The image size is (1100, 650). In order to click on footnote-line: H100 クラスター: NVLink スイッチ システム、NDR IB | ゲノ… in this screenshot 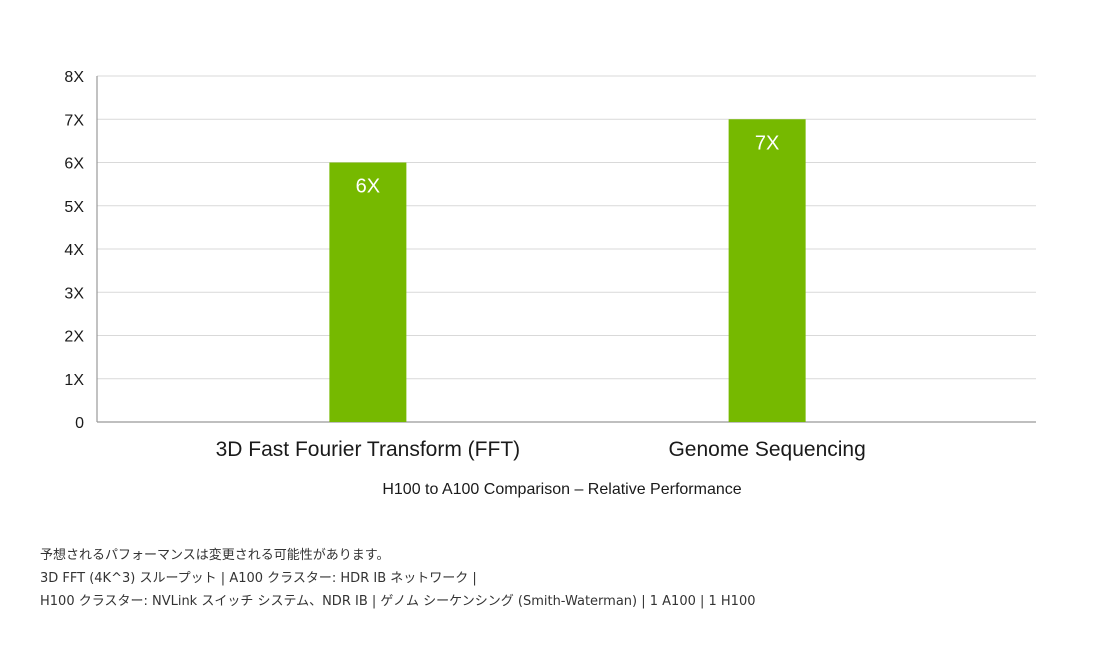, I will do `click(398, 601)`.